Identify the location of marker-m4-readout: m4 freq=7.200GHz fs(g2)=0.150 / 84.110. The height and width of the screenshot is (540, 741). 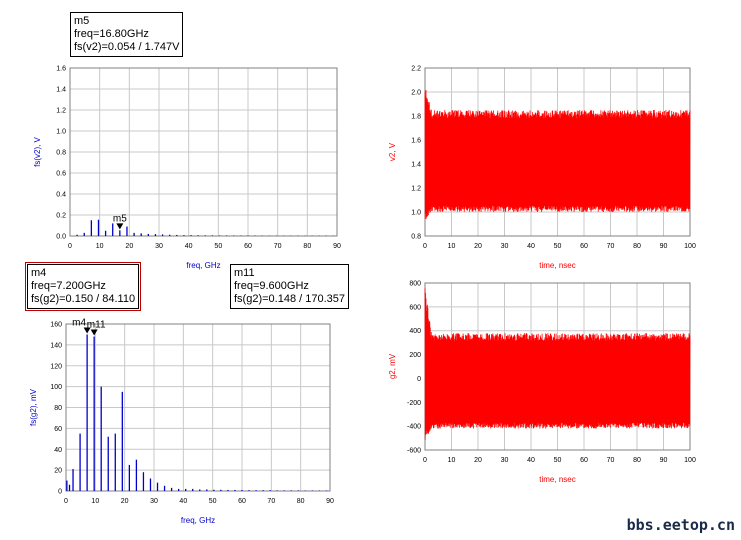
(83, 286).